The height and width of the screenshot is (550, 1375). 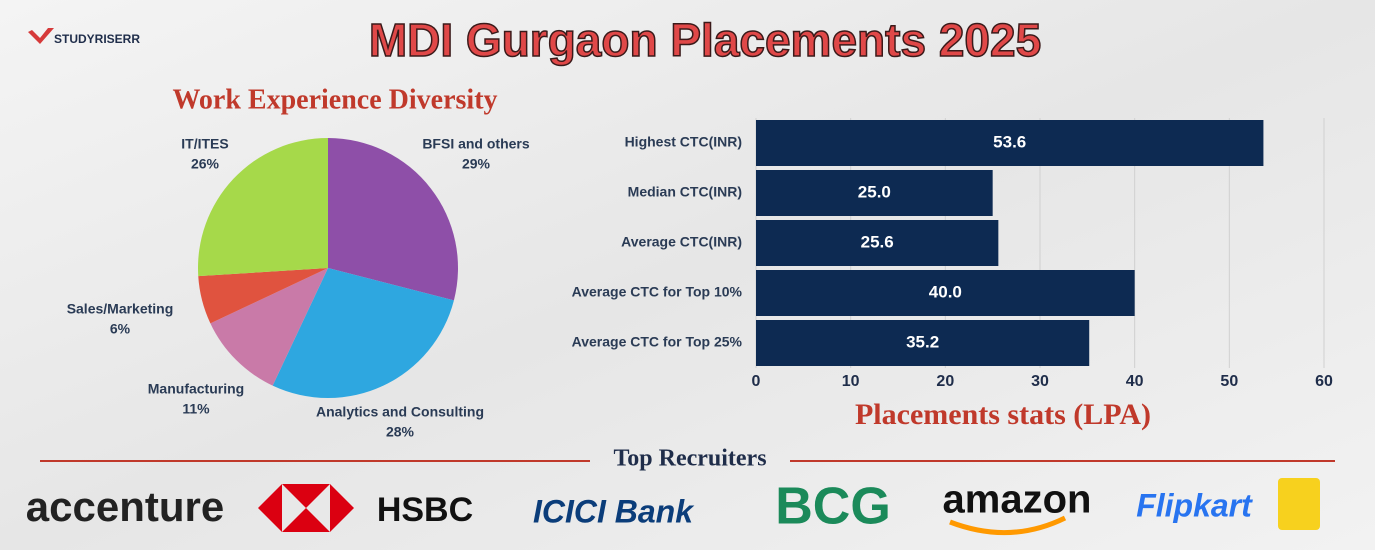 What do you see at coordinates (945, 381) in the screenshot?
I see `x-tick-label: 20` at bounding box center [945, 381].